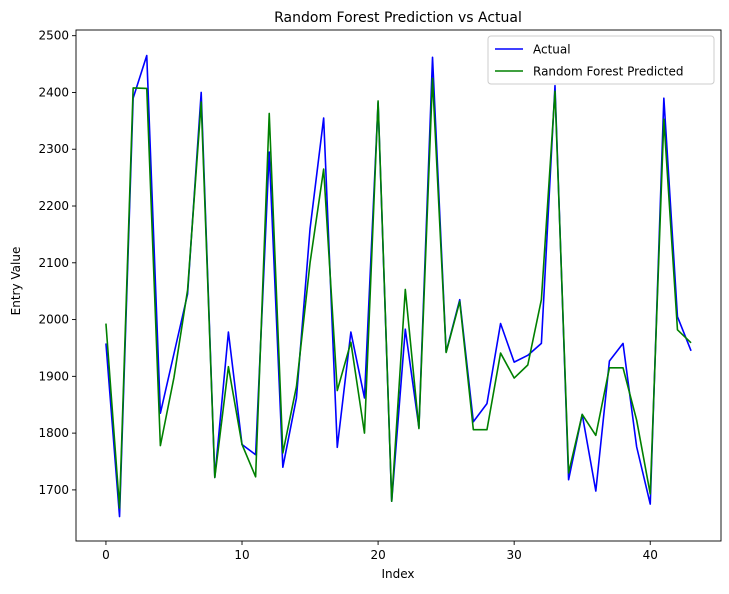  I want to click on y-tick-label: 1800, so click(53, 433).